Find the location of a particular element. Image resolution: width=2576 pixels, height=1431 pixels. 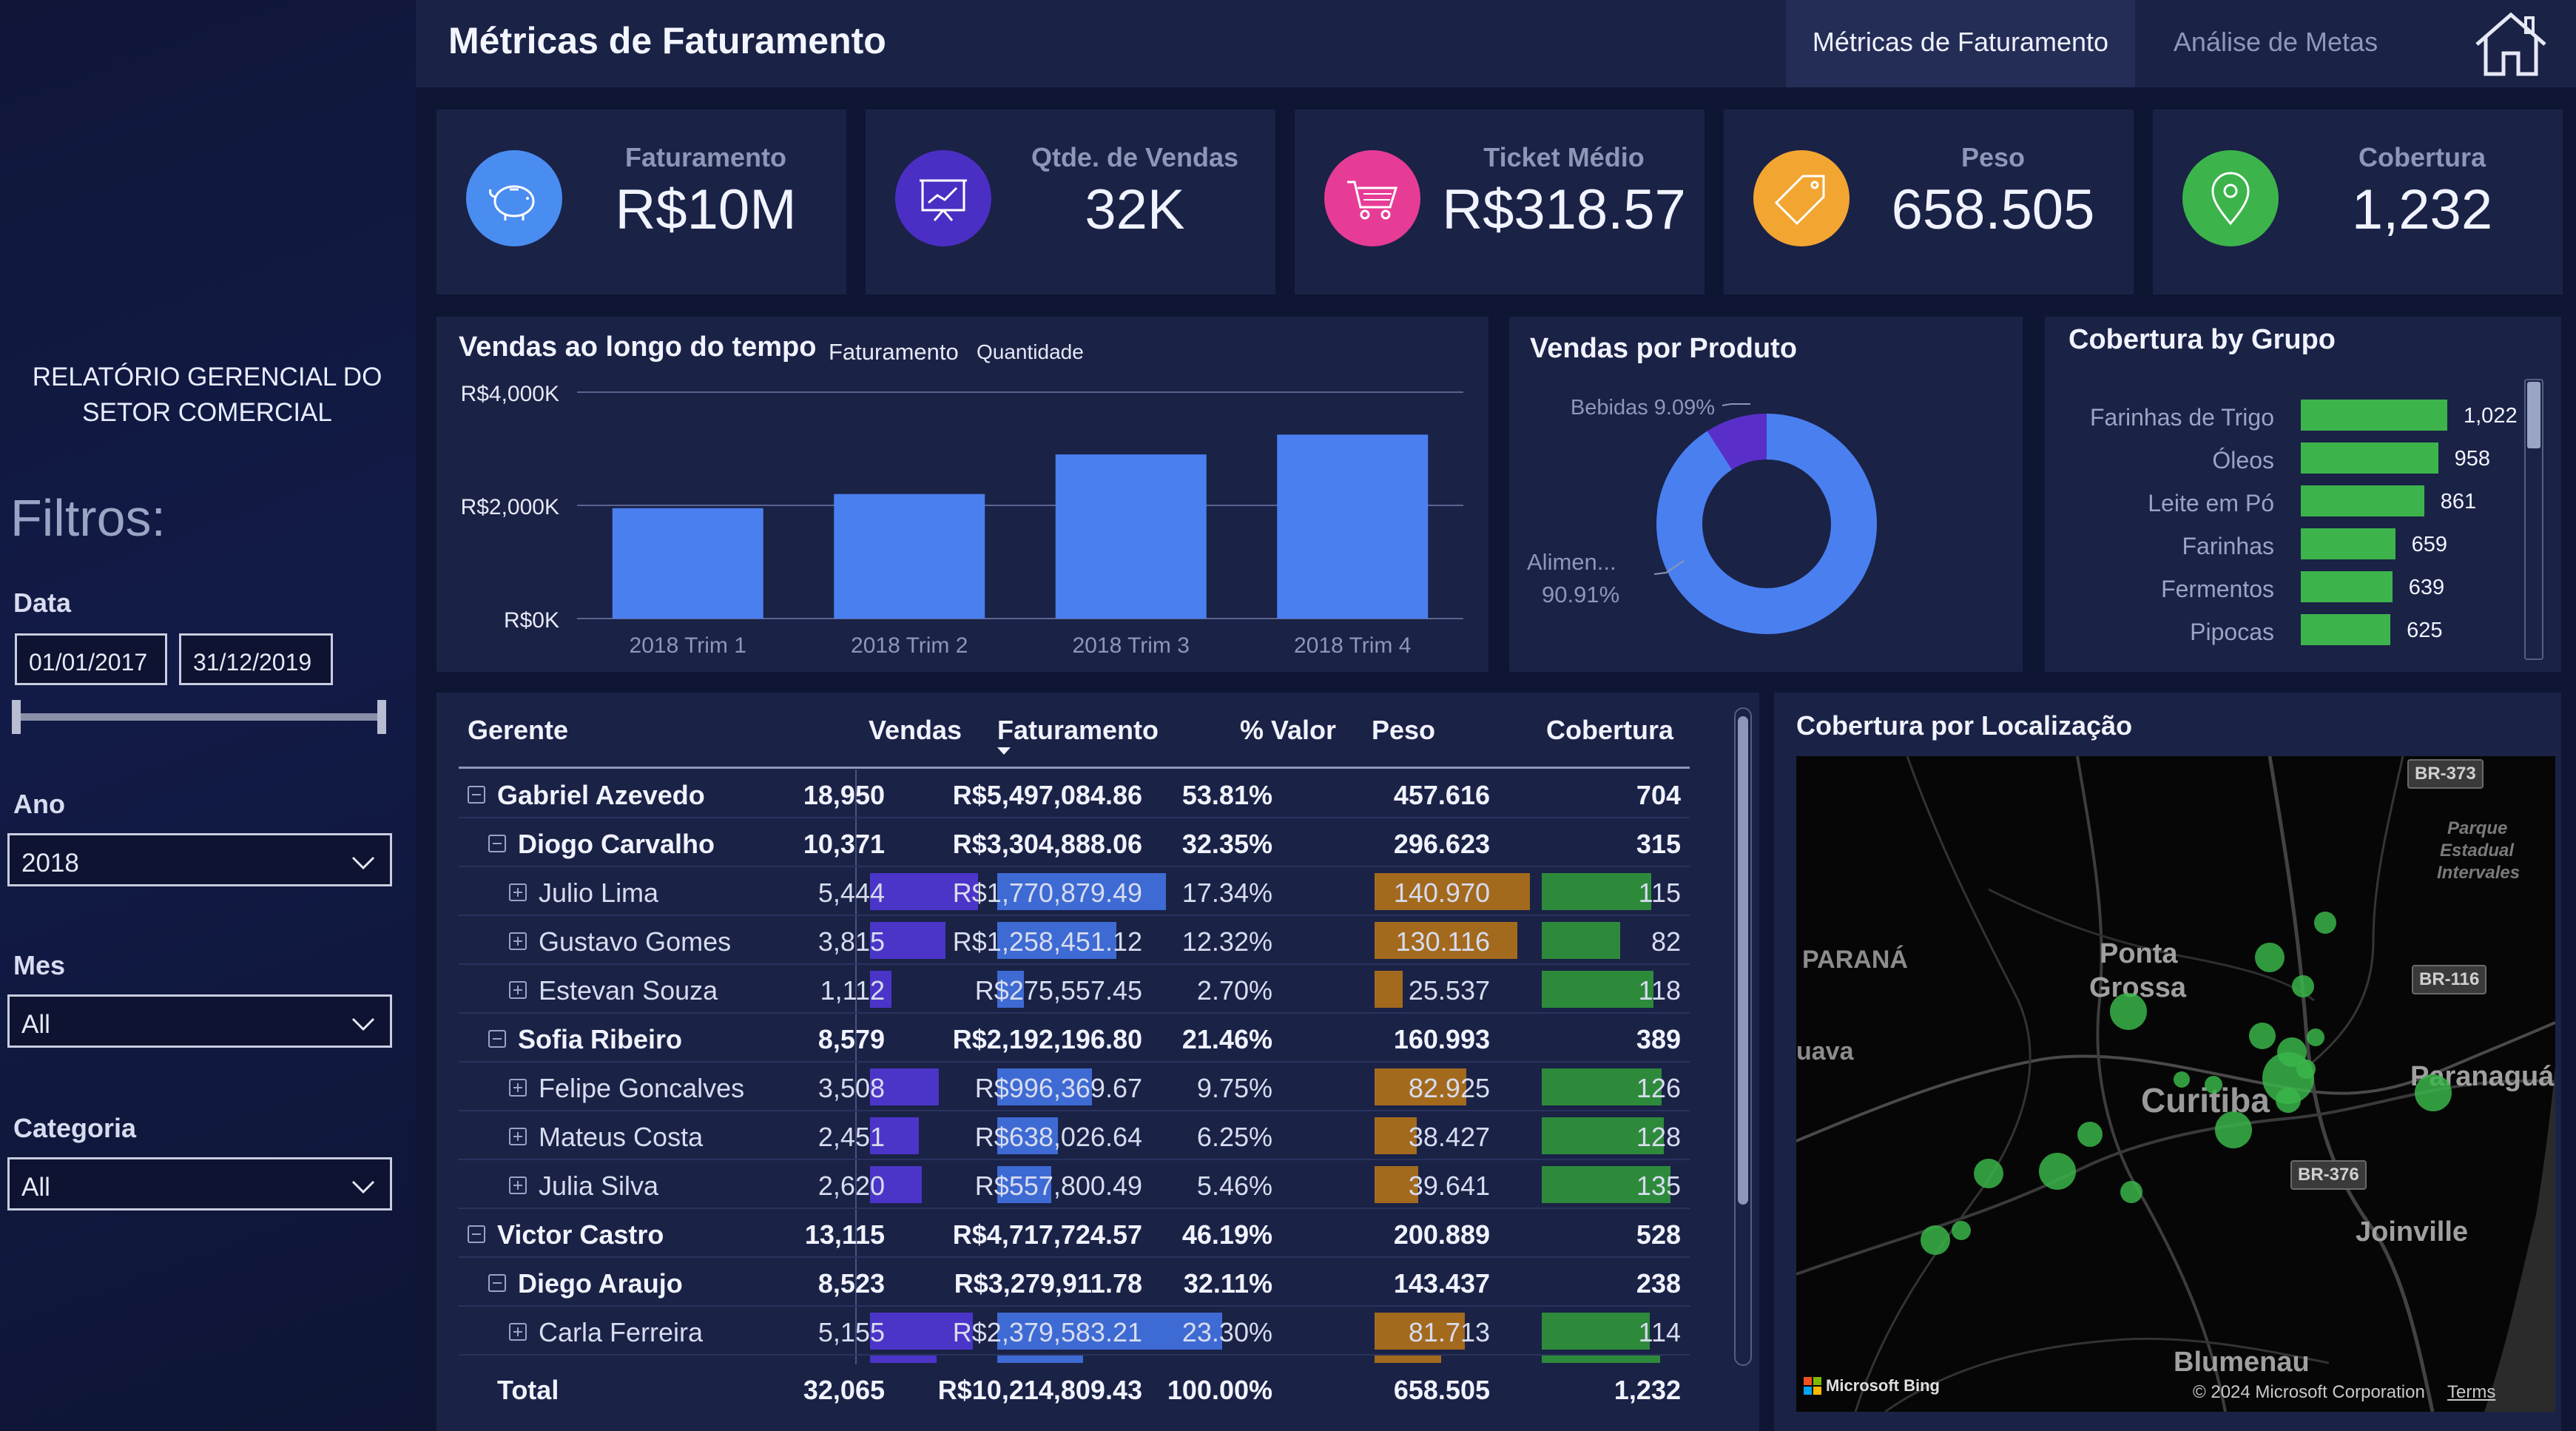

home-button is located at coordinates (2511, 44).